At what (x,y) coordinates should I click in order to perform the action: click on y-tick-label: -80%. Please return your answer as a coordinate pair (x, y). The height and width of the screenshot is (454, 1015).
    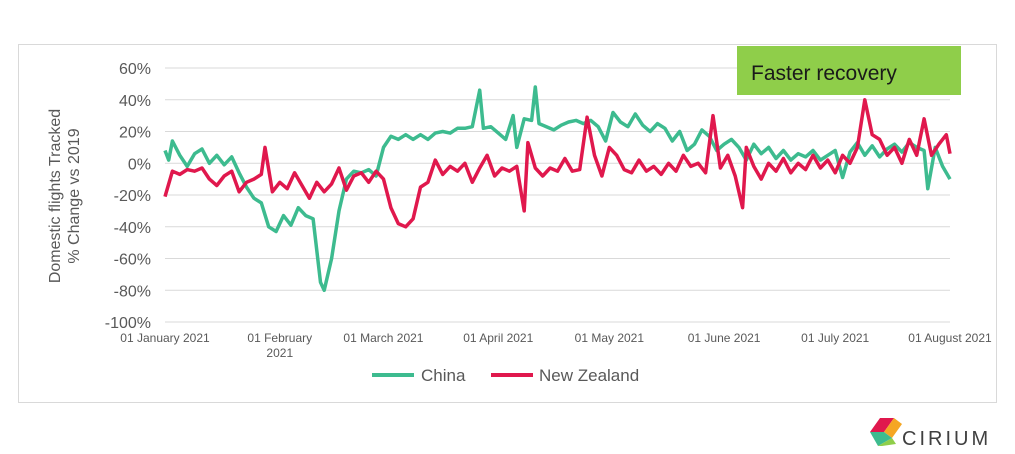
    Looking at the image, I should click on (132, 291).